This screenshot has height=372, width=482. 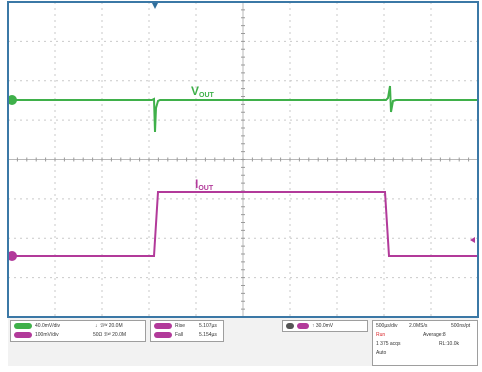 I want to click on fall-label: Fall, so click(x=179, y=335).